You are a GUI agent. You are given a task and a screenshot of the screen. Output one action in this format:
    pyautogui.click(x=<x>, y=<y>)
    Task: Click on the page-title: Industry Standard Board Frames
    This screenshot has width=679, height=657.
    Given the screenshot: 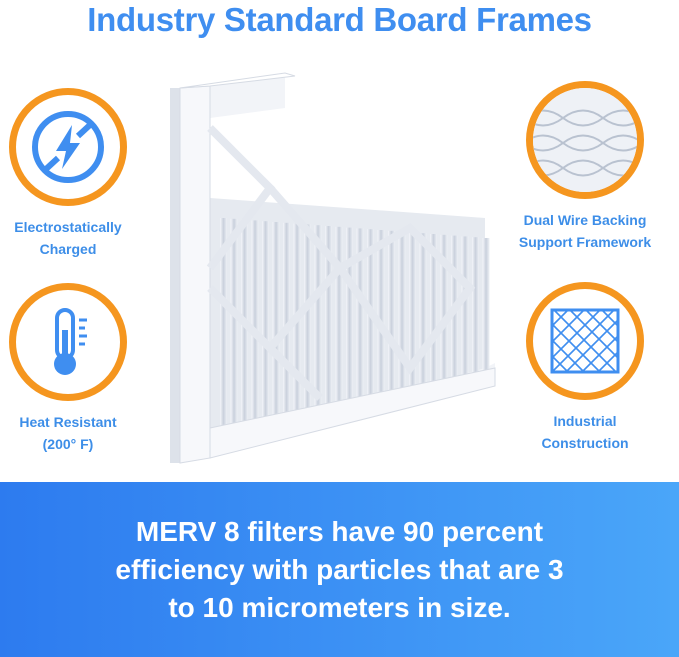 What is the action you would take?
    pyautogui.click(x=339, y=19)
    